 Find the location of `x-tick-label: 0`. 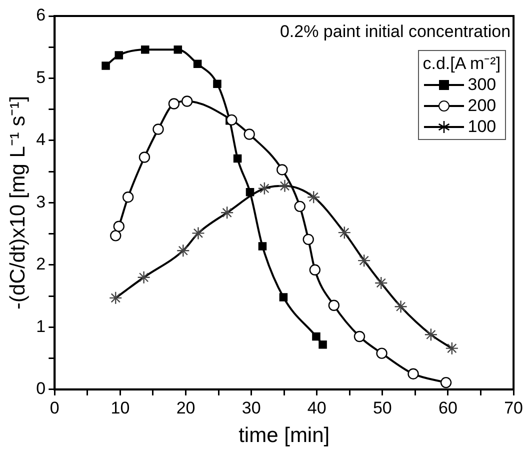

x-tick-label: 0 is located at coordinates (55, 408).